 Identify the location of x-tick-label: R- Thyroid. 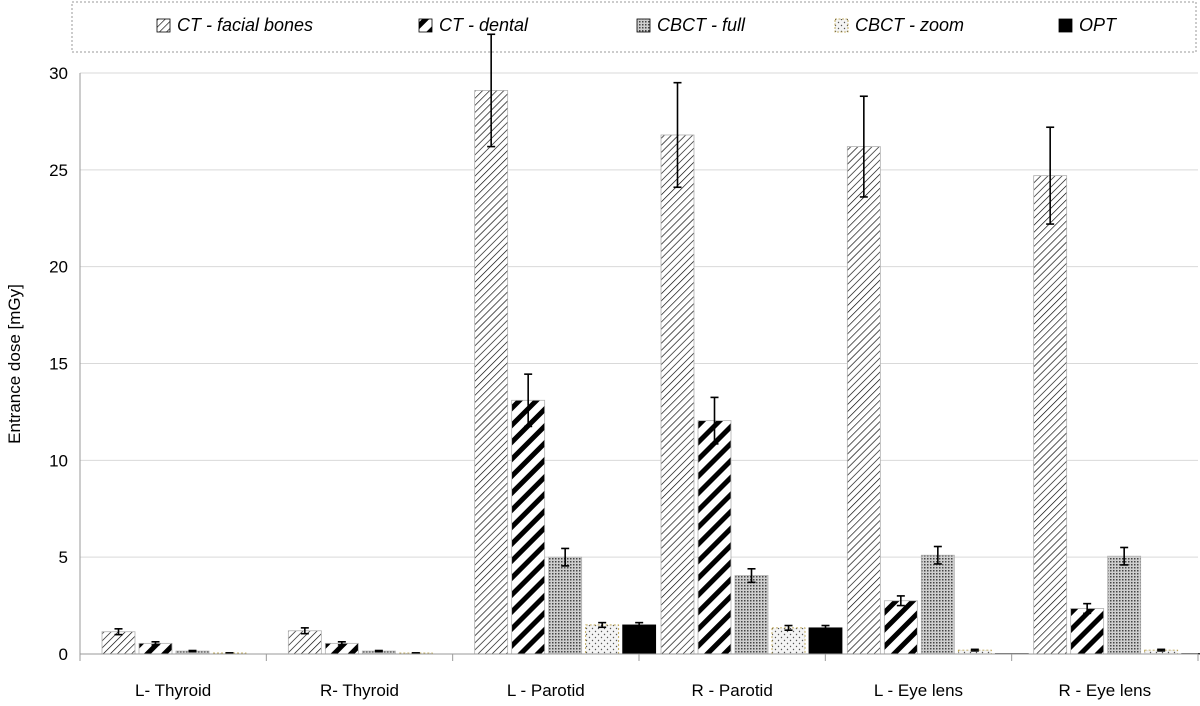
(359, 690).